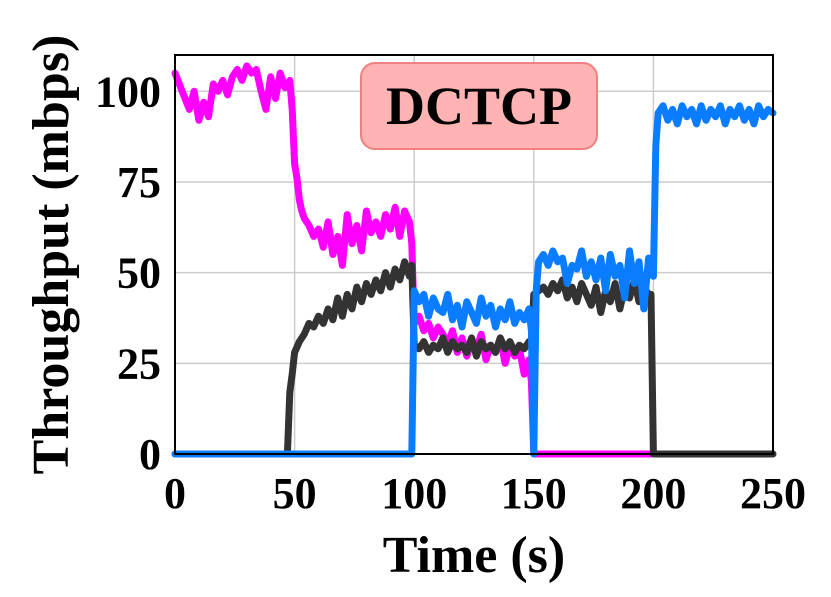 The image size is (831, 597). Describe the element at coordinates (773, 493) in the screenshot. I see `x-tick-label: 250` at that location.